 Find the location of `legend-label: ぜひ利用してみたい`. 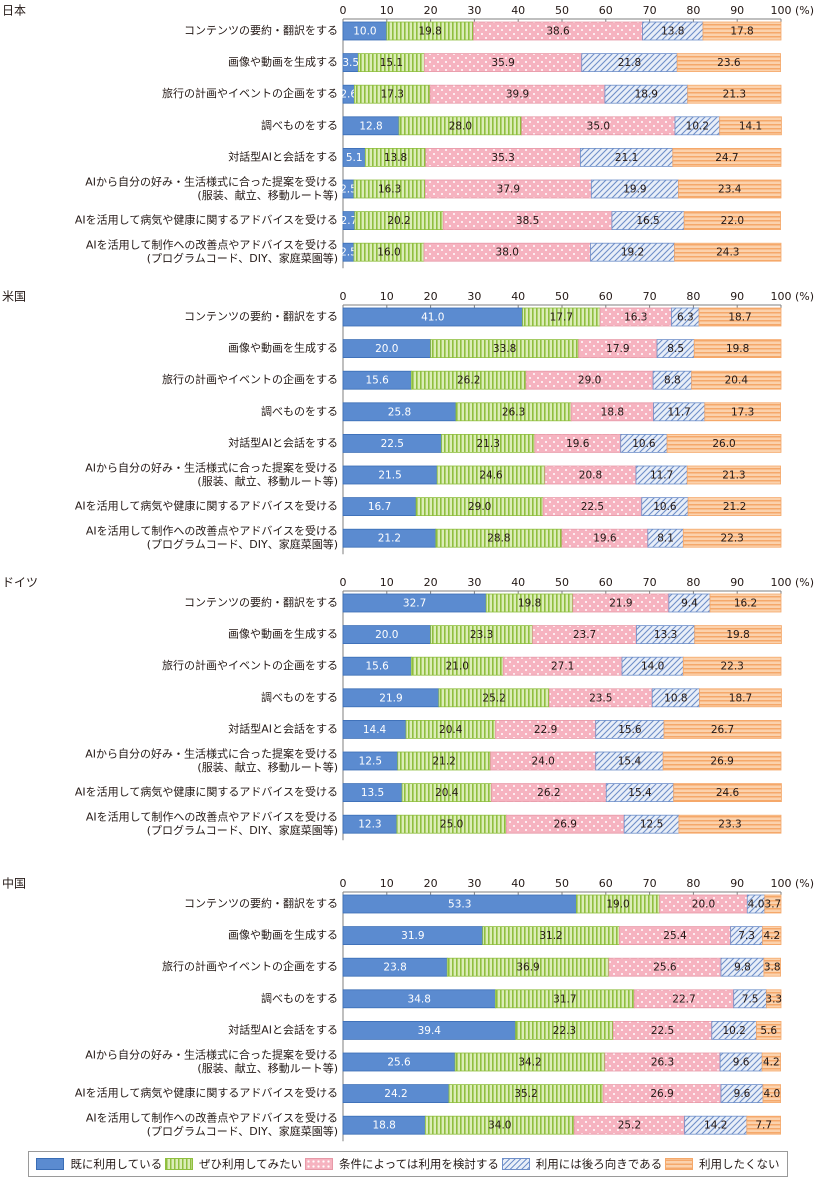

legend-label: ぜひ利用してみたい is located at coordinates (250, 1164).